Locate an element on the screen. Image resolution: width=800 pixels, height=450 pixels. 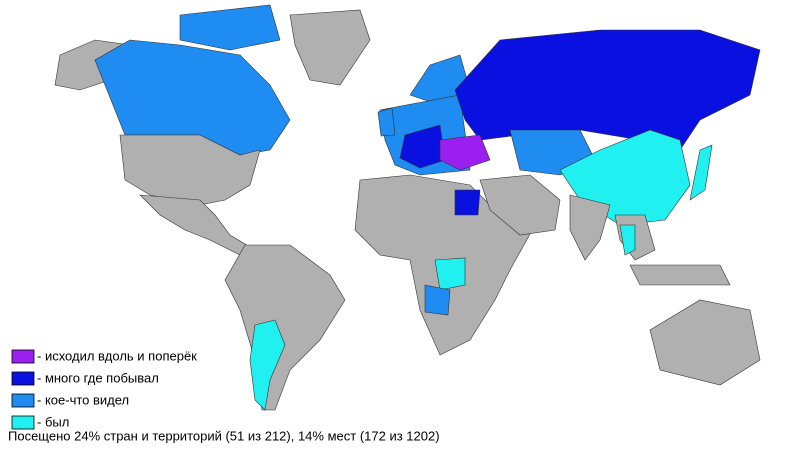
south-america is located at coordinates (285, 327).